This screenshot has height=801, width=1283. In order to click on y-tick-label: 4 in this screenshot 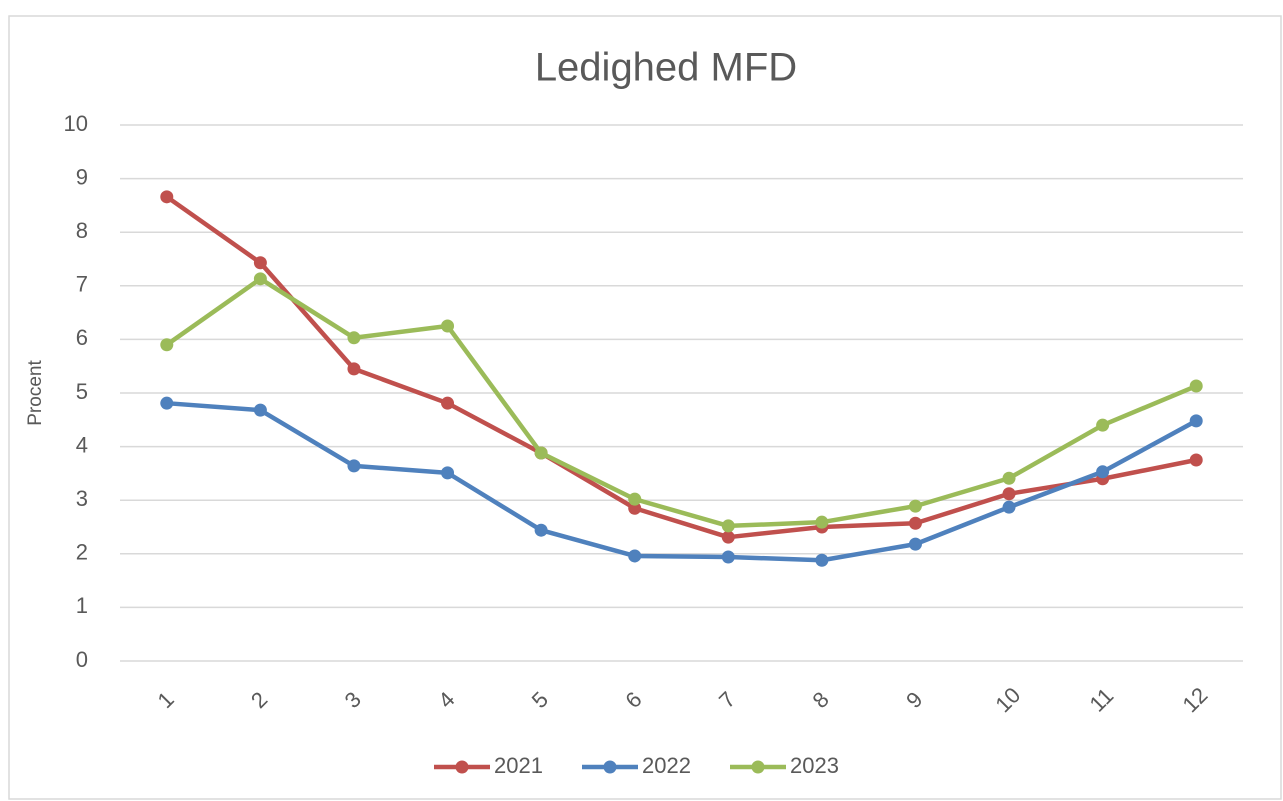, I will do `click(82, 444)`.